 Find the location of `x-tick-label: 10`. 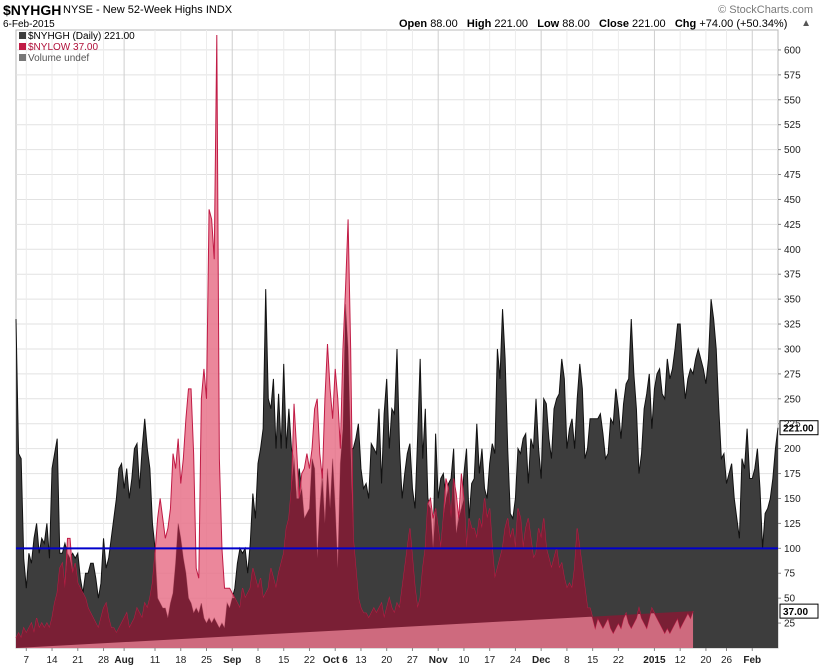

x-tick-label: 10 is located at coordinates (464, 660).